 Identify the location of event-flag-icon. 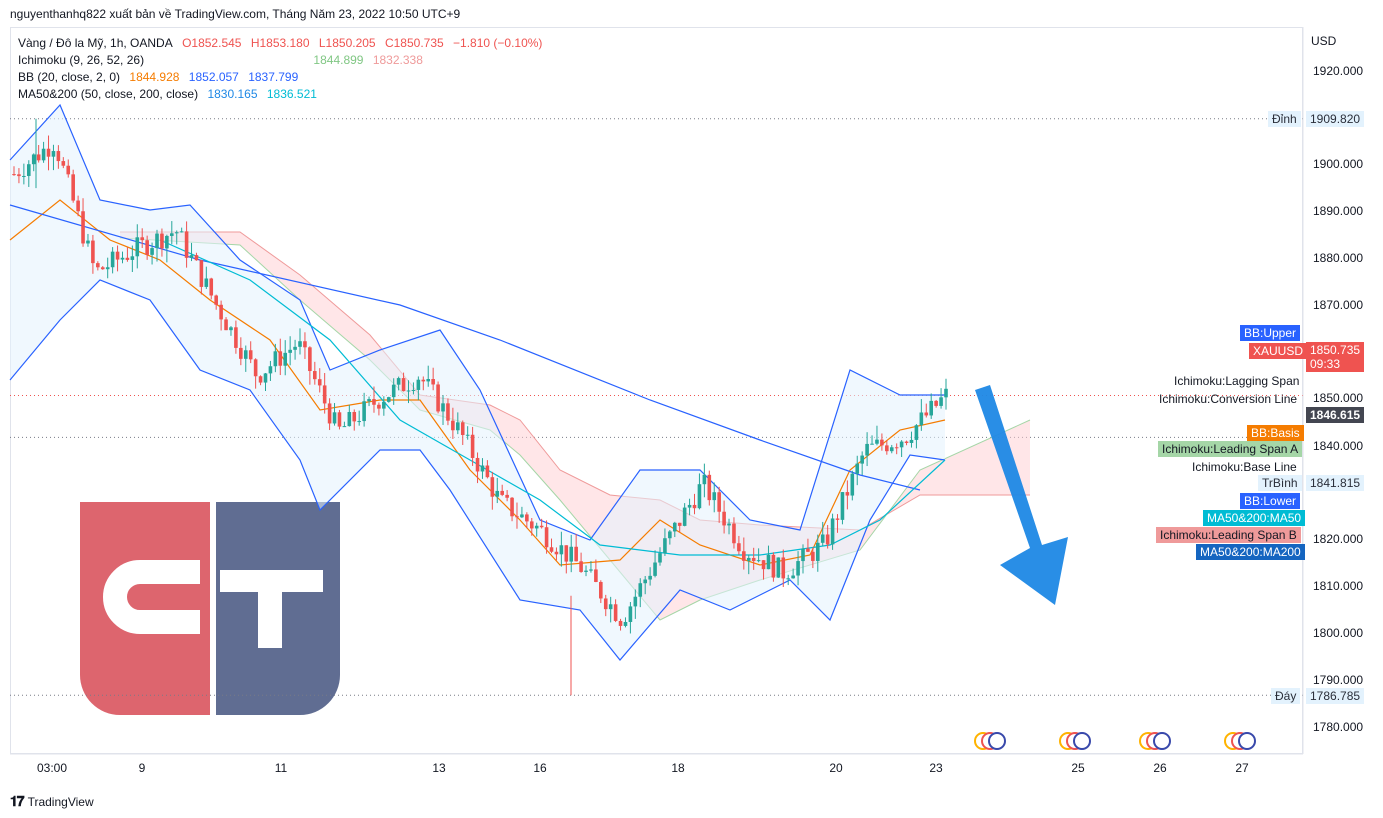
(1082, 741).